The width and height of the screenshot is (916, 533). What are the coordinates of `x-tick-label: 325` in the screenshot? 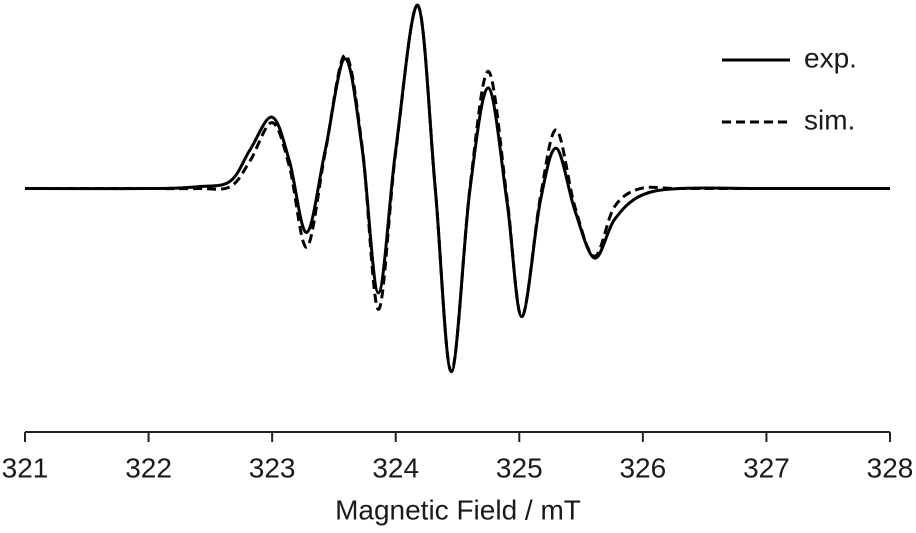 It's located at (519, 467).